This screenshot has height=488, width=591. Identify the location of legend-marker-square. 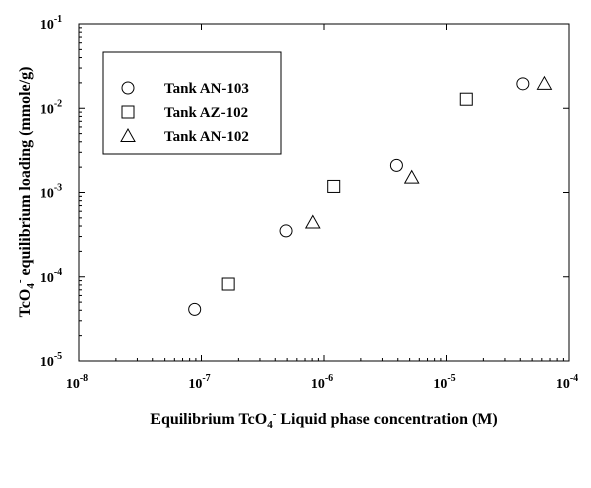
(128, 112).